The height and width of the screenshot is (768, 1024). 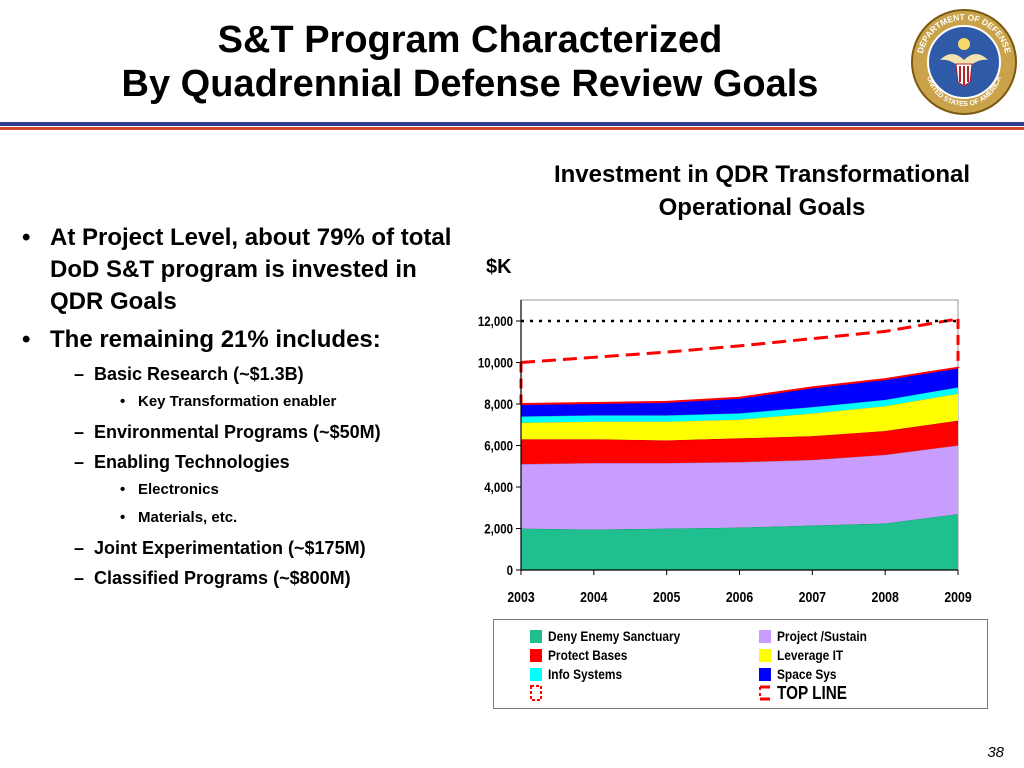 What do you see at coordinates (238, 518) in the screenshot?
I see `sub-sub-bullet-materials: Materials, etc.` at bounding box center [238, 518].